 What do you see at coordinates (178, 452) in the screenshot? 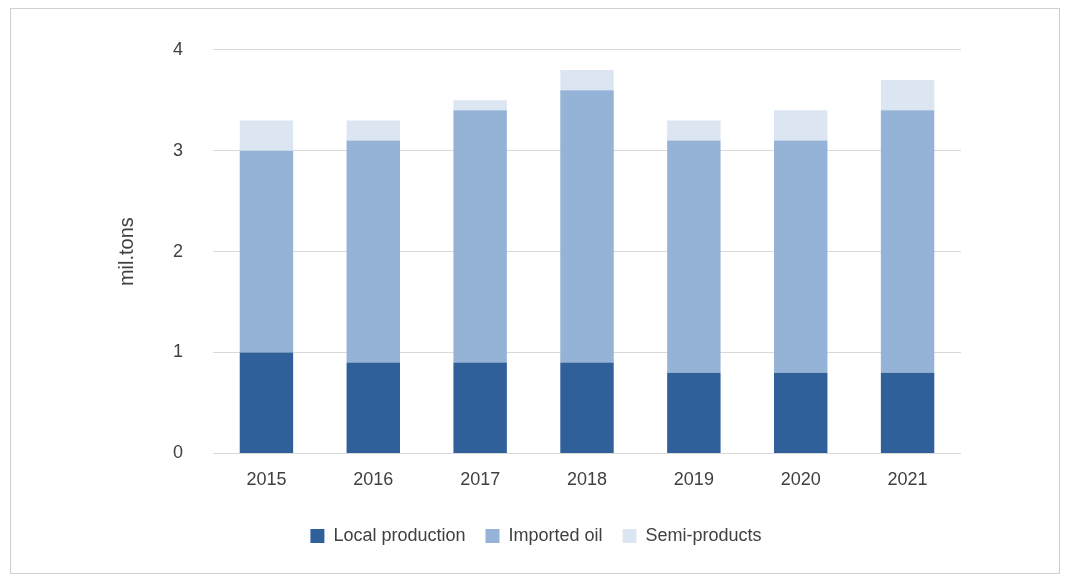
I see `y-tick-label: 0` at bounding box center [178, 452].